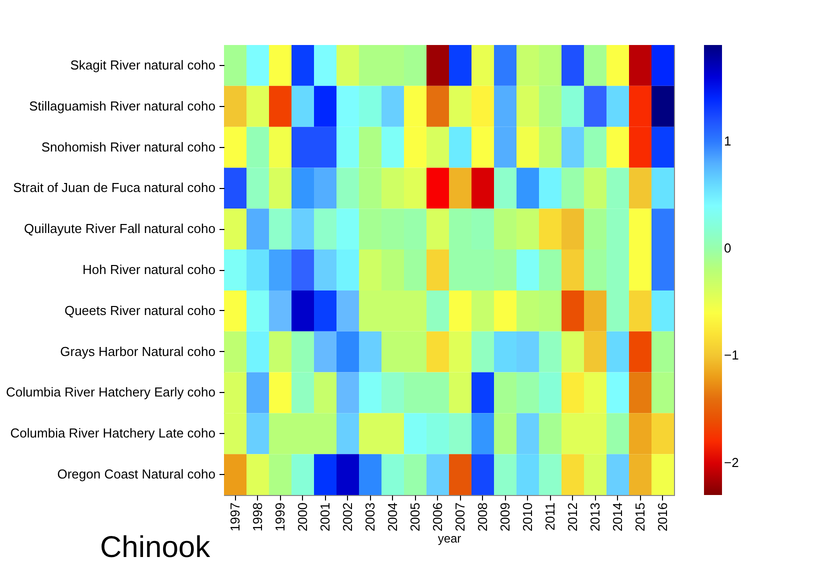  What do you see at coordinates (122, 106) in the screenshot?
I see `y-tick-label: Stillaguamish River natural coho` at bounding box center [122, 106].